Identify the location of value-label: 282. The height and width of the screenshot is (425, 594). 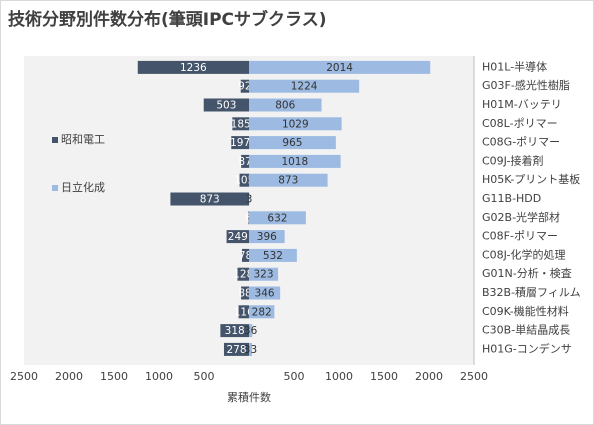
(262, 312).